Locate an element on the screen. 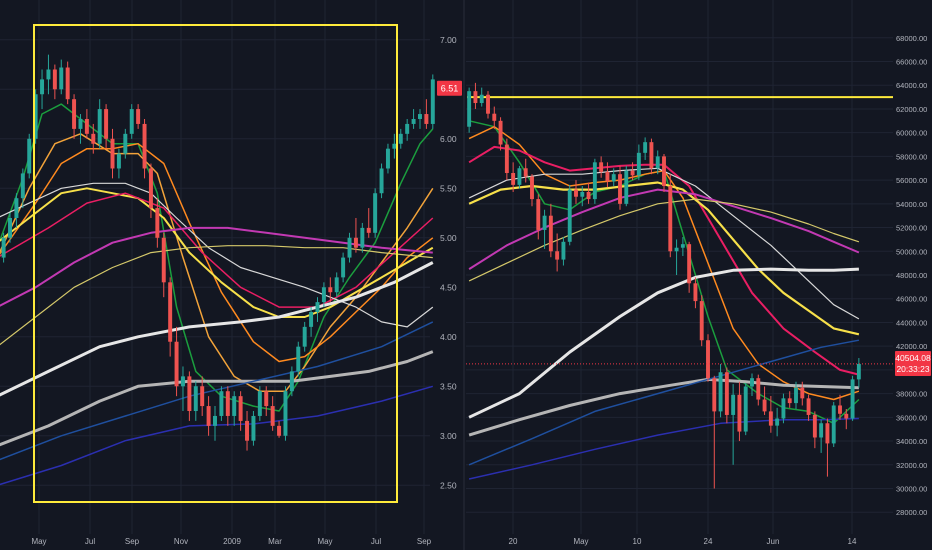 This screenshot has width=932, height=550. left-time-axis: May Jul Sep Nov 2009 Mar May Jul Sep is located at coordinates (231, 541).